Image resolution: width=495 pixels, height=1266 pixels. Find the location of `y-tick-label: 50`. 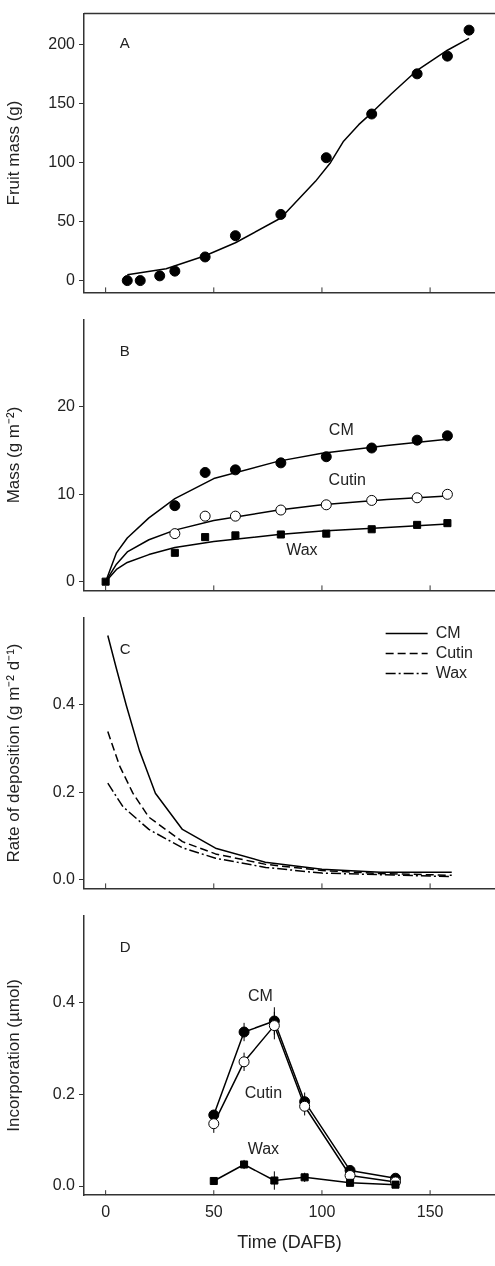

y-tick-label: 50 is located at coordinates (66, 220).